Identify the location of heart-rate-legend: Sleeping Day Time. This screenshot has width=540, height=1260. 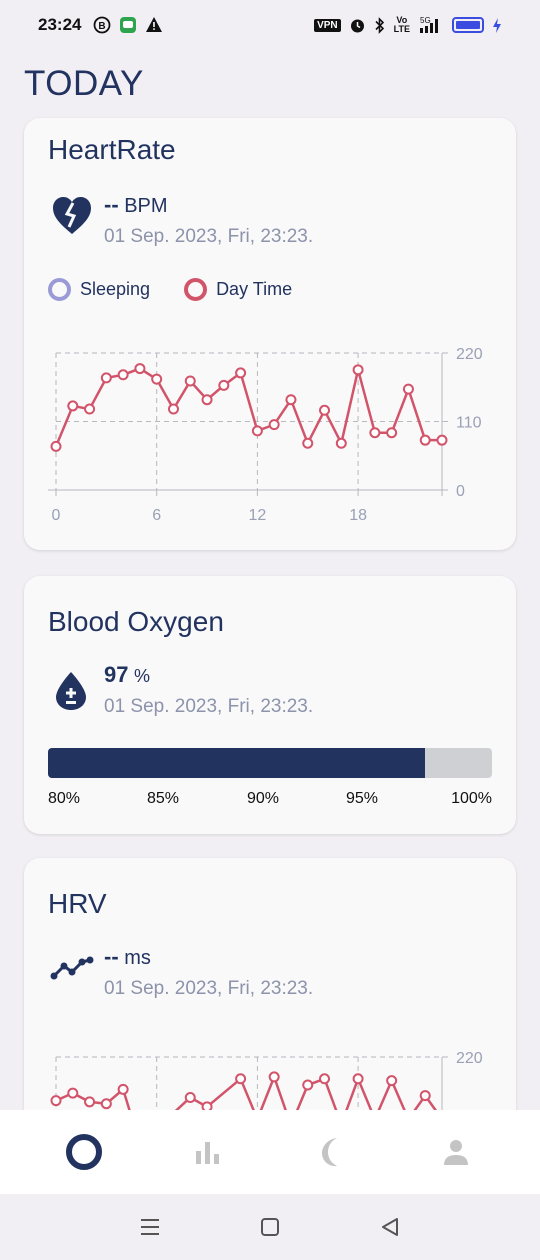
(187, 289).